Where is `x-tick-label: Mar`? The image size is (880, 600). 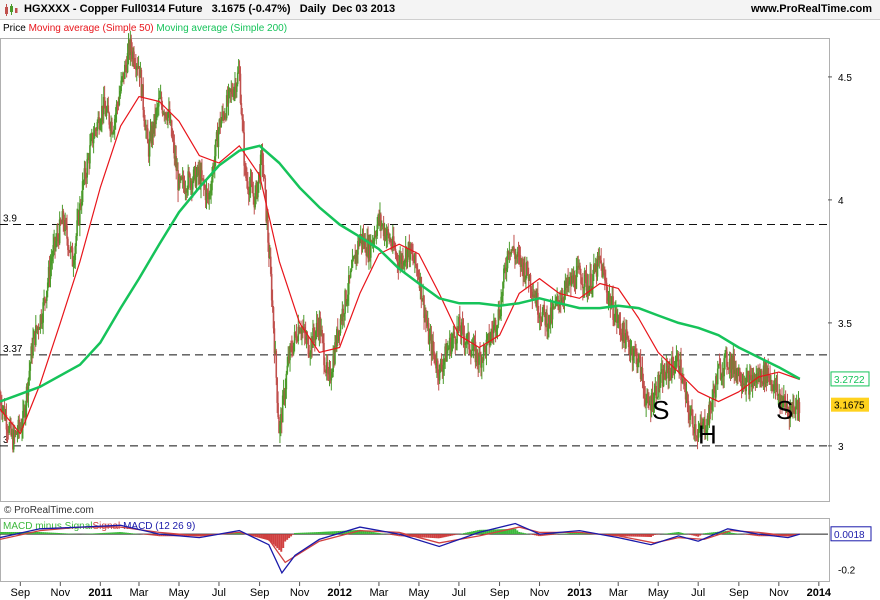
x-tick-label: Mar is located at coordinates (378, 593).